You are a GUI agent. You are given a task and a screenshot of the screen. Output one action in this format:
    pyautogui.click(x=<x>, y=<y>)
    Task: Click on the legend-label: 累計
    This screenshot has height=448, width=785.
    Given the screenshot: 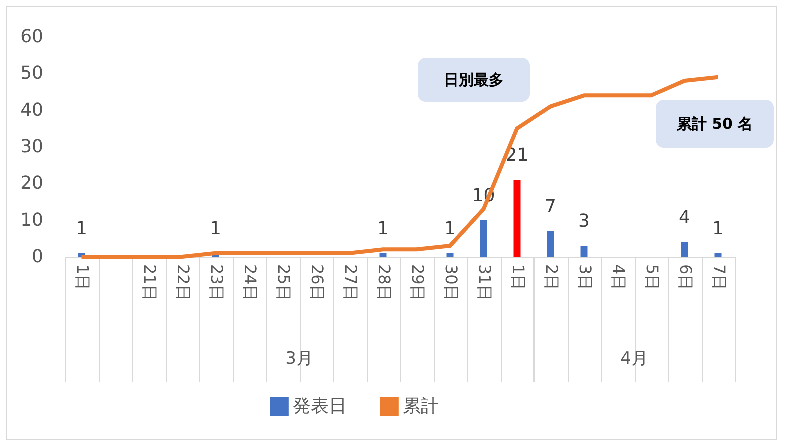 What is the action you would take?
    pyautogui.click(x=421, y=406)
    